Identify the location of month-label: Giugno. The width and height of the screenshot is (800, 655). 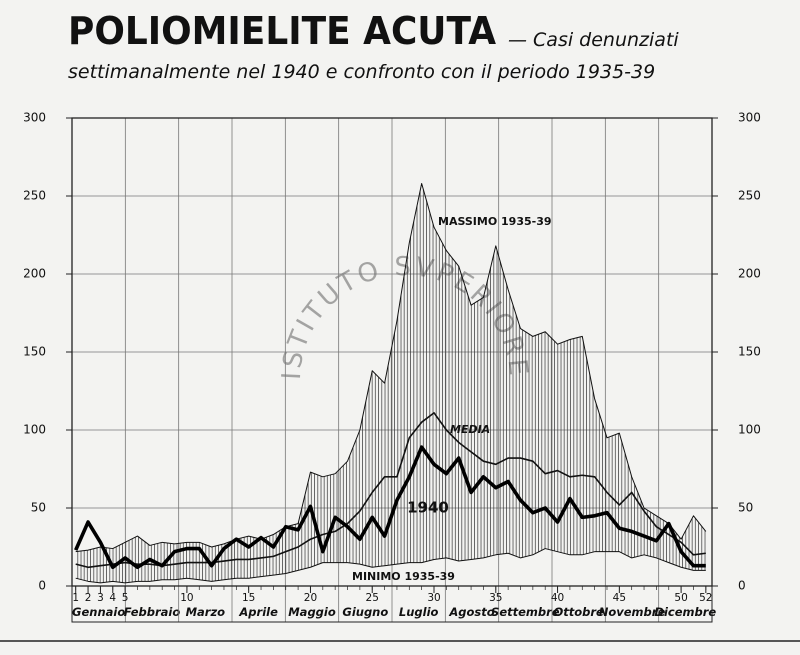
(365, 612).